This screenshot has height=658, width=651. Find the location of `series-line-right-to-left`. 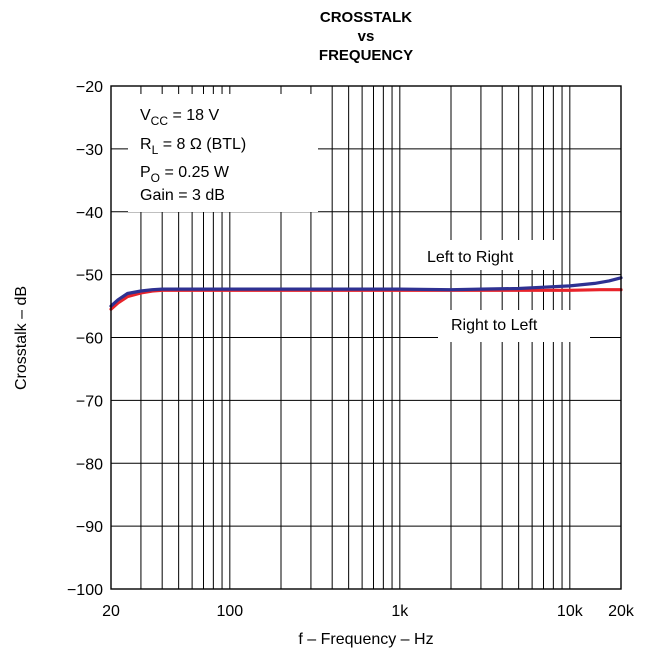

series-line-right-to-left is located at coordinates (366, 299).